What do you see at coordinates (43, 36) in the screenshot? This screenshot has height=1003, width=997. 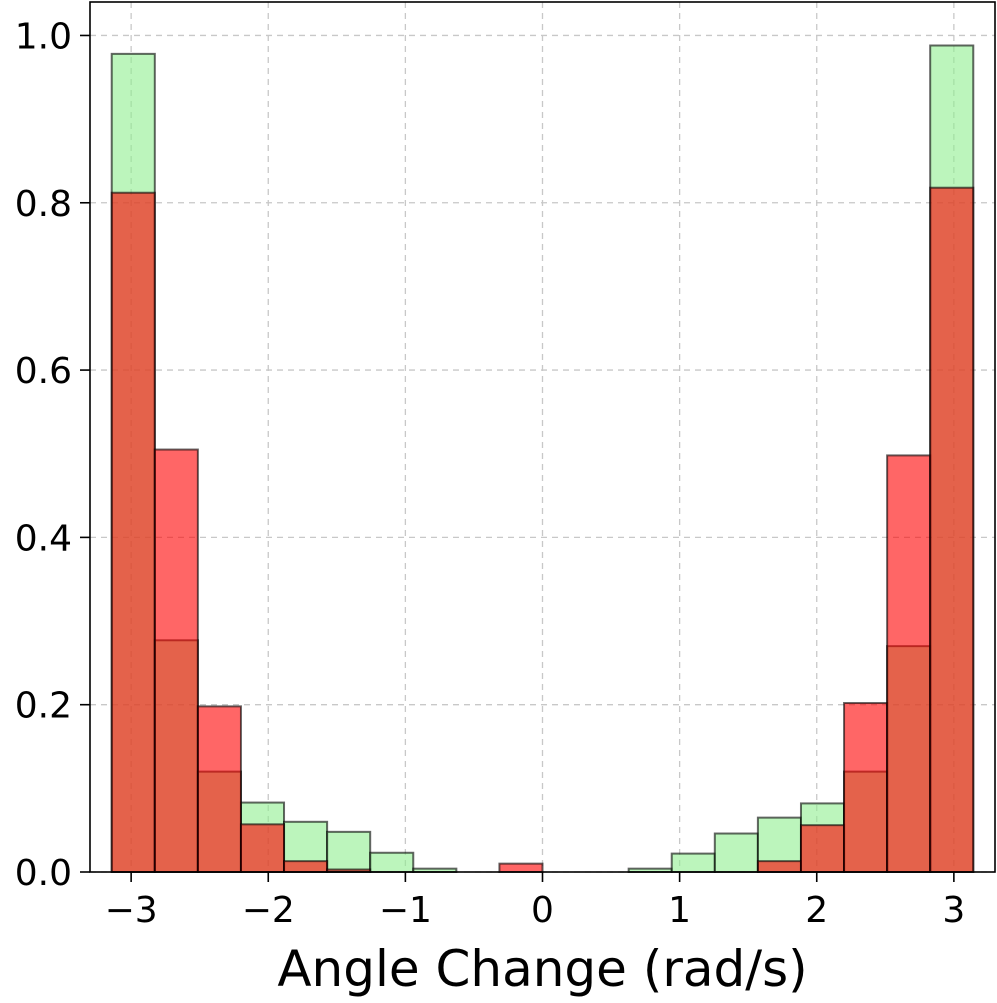 I see `y-tick-label: 1.0` at bounding box center [43, 36].